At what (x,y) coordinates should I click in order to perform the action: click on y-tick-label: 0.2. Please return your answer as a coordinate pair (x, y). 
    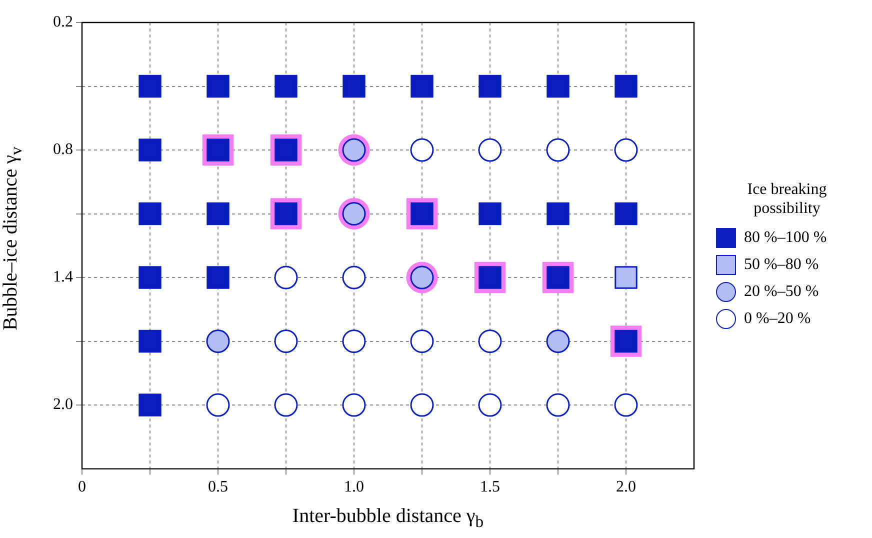
    Looking at the image, I should click on (63, 22).